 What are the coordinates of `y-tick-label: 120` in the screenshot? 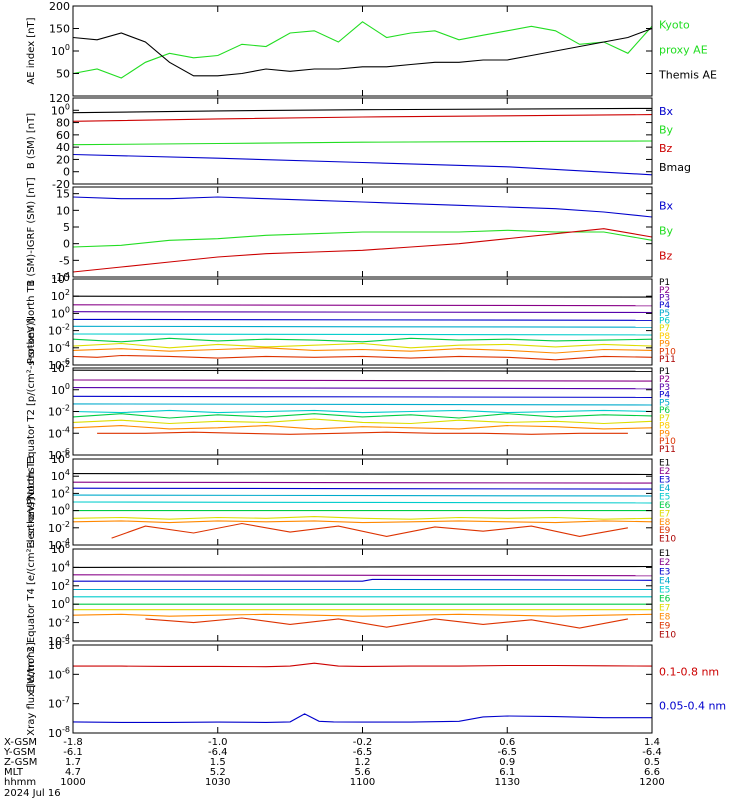 It's located at (59, 98).